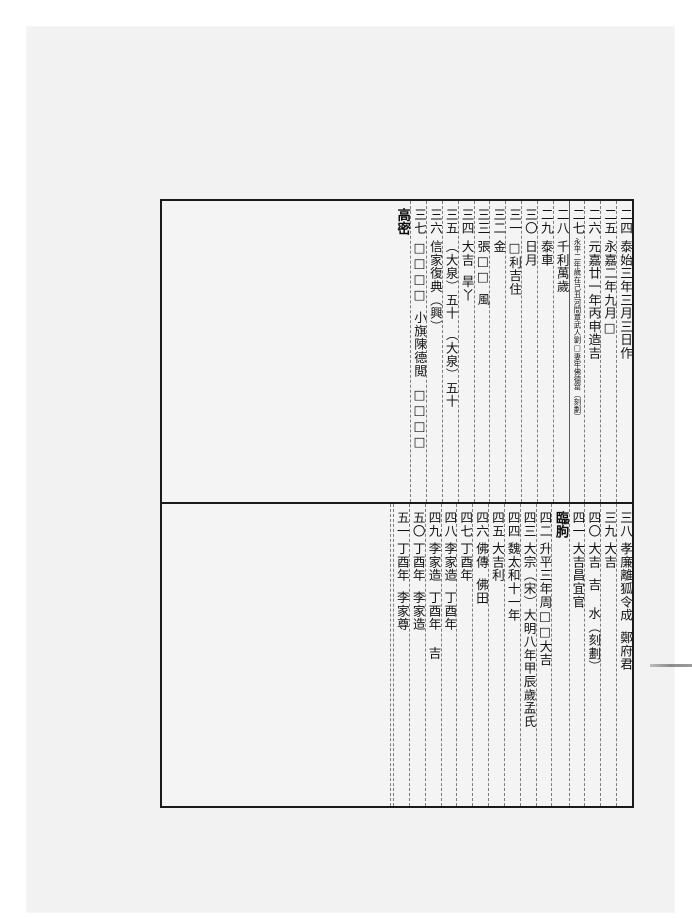  What do you see at coordinates (435, 286) in the screenshot?
I see `entry-text: 信家復典（興）` at bounding box center [435, 286].